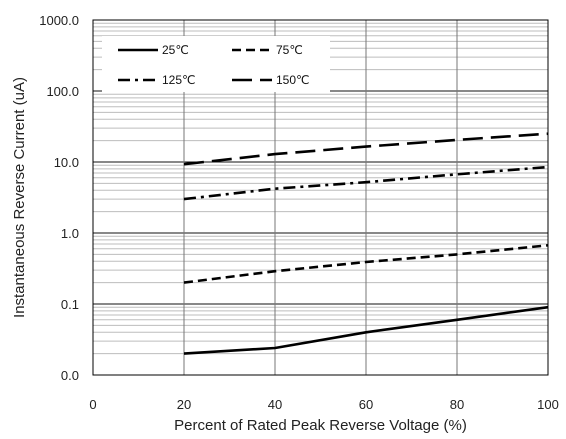 This screenshot has width=566, height=439. What do you see at coordinates (184, 404) in the screenshot?
I see `x-tick-label: 20` at bounding box center [184, 404].